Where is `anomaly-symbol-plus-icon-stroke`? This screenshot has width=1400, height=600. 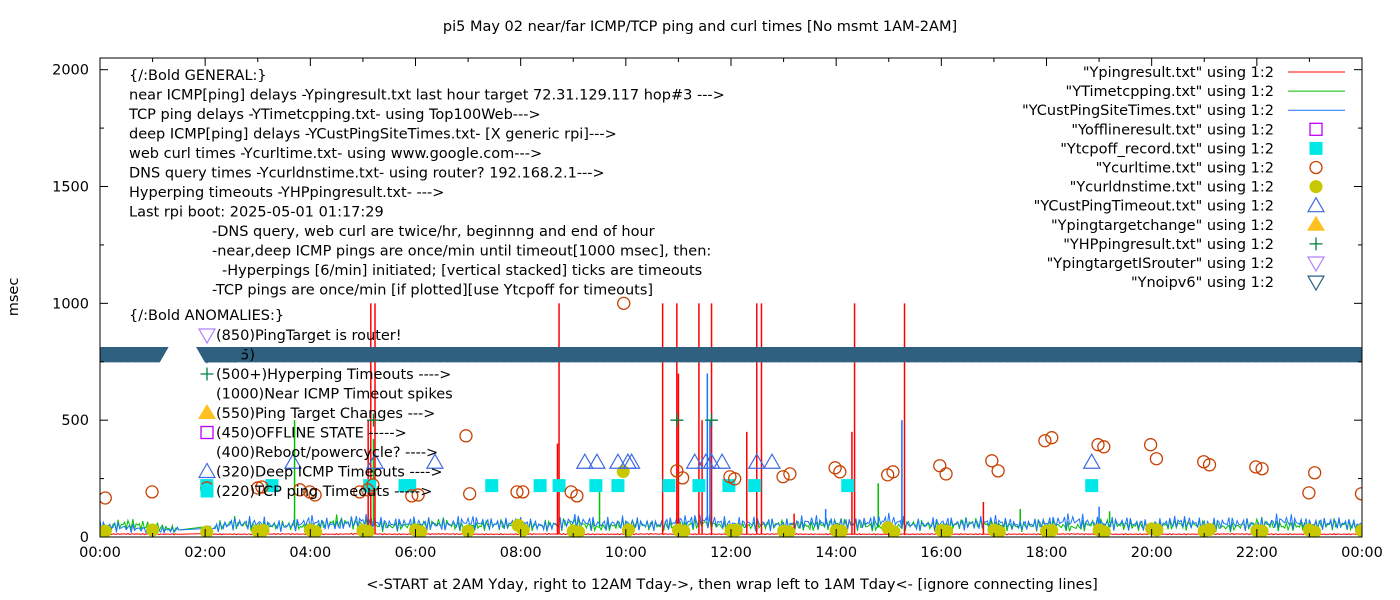
anomaly-symbol-plus-icon-stroke is located at coordinates (207, 374).